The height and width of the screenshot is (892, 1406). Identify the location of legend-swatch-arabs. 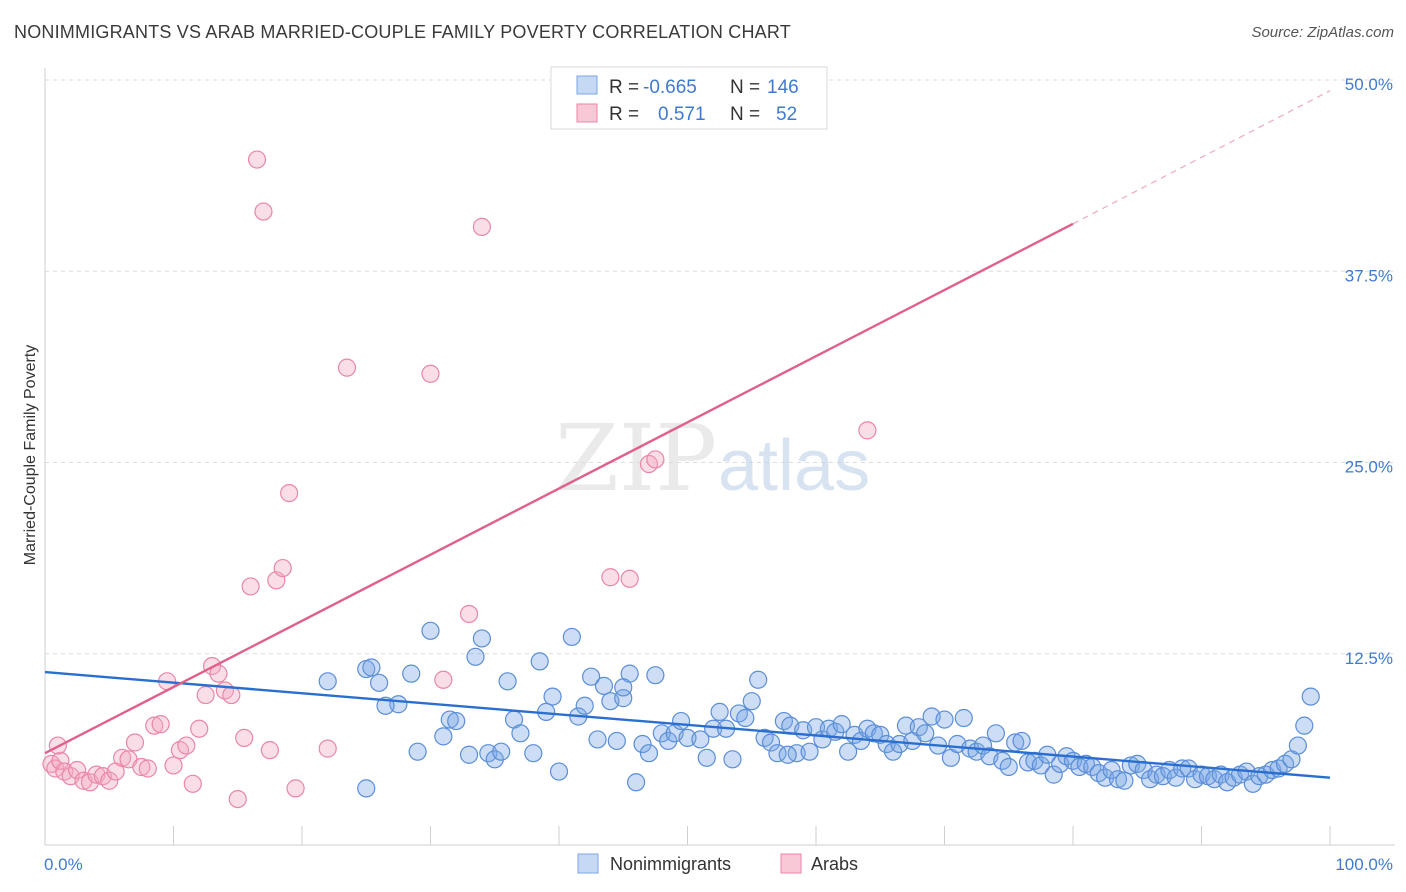
(587, 113).